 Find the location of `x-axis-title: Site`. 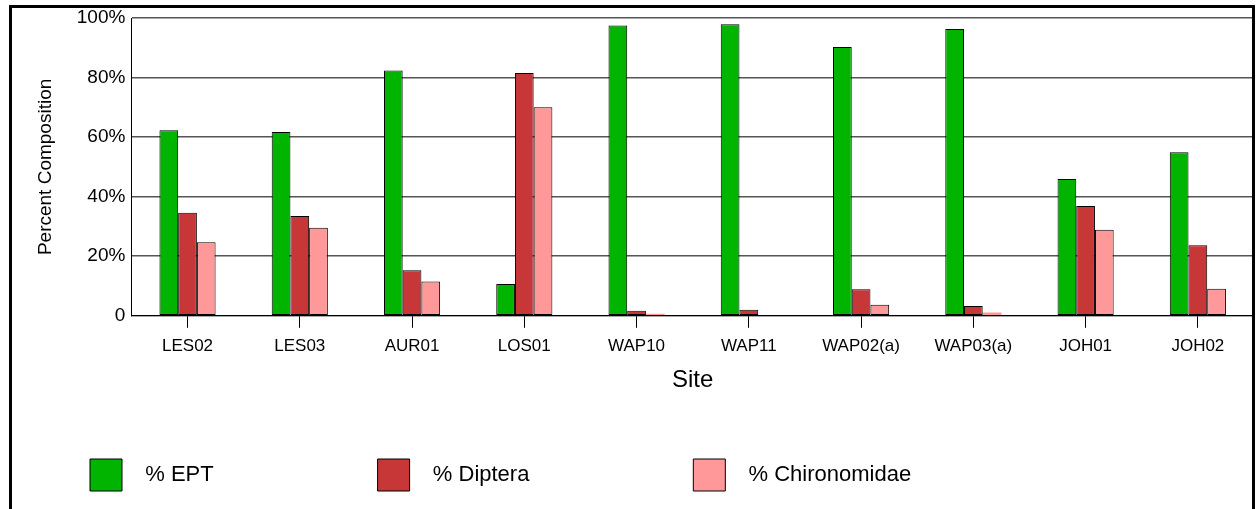

x-axis-title: Site is located at coordinates (693, 379).